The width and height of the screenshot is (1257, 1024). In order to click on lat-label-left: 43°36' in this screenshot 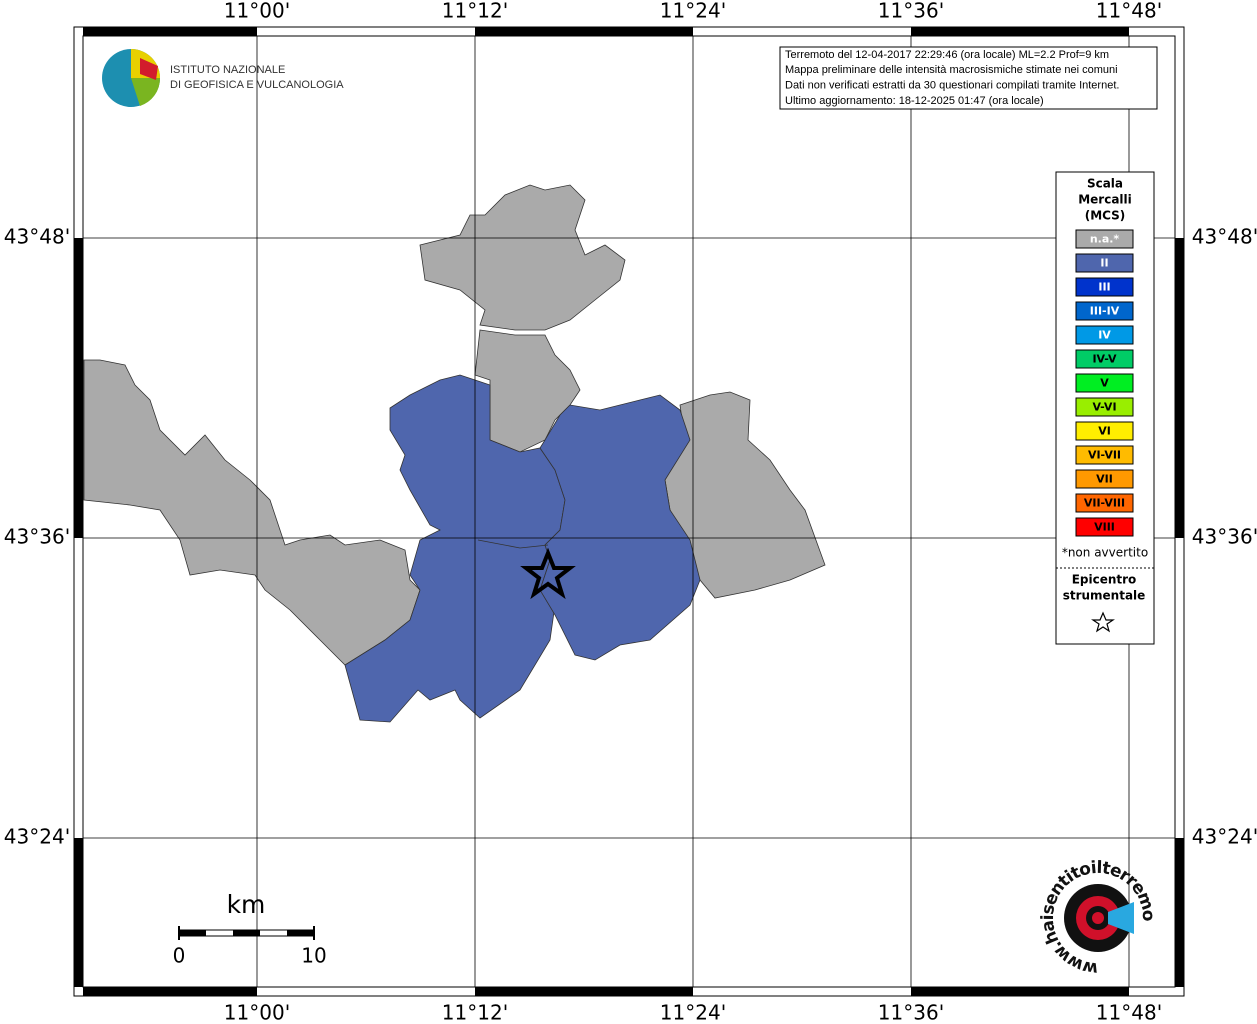, I will do `click(37, 537)`.